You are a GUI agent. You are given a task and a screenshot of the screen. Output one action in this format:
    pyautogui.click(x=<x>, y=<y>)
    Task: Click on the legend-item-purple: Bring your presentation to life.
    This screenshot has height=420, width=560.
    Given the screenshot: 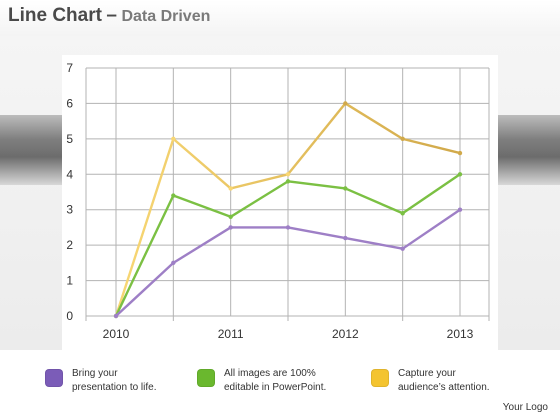 What is the action you would take?
    pyautogui.click(x=118, y=381)
    